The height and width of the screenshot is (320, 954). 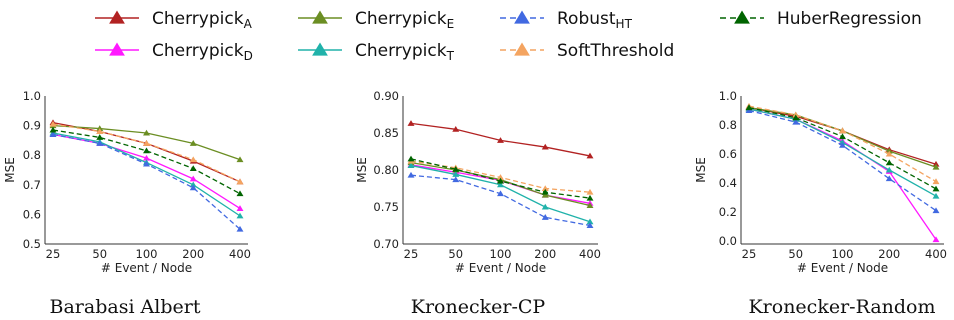 What do you see at coordinates (32, 185) in the screenshot?
I see `y-tick-label: 0.7` at bounding box center [32, 185].